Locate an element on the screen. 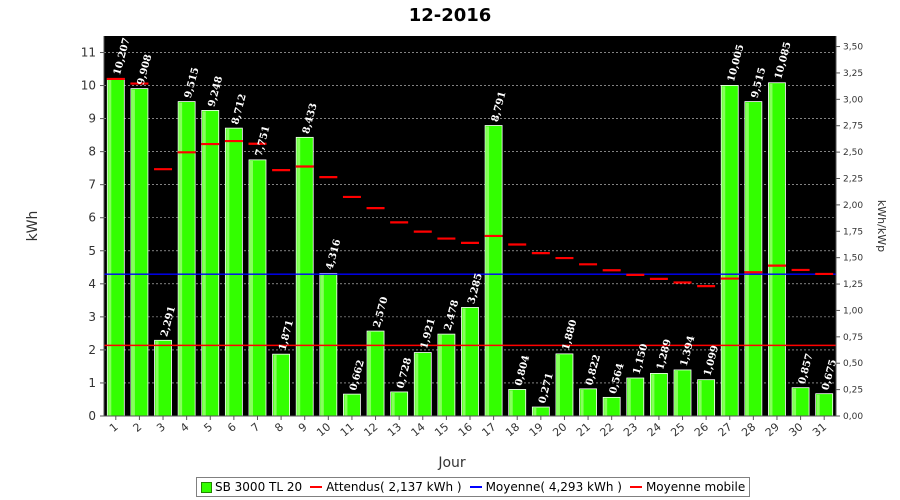  y-right-tick-label: 0,75 is located at coordinates (853, 338).